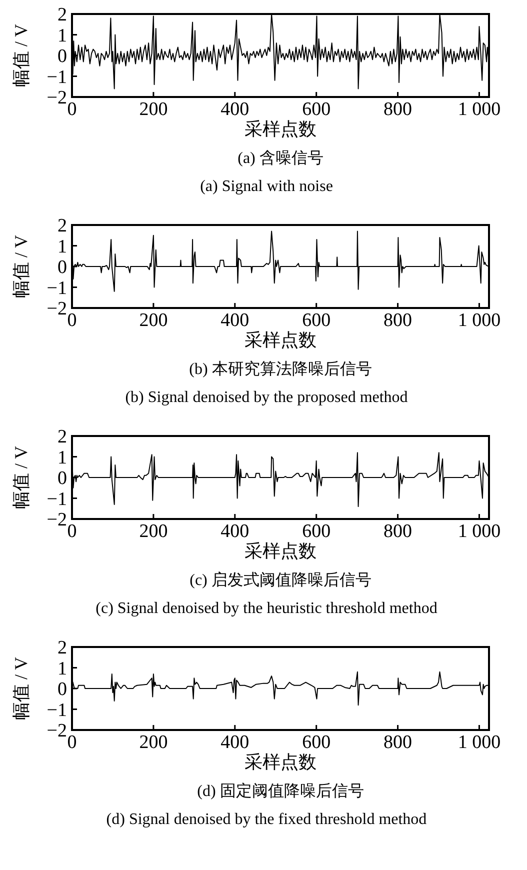 The image size is (527, 870). Describe the element at coordinates (281, 158) in the screenshot. I see `text: (a) 含噪信号` at that location.